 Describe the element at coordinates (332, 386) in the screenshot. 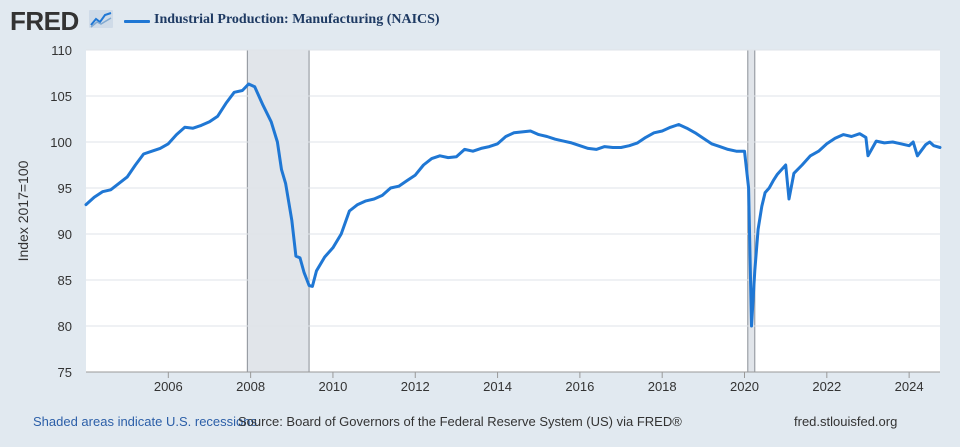

I see `x-tick-label-2010: 2010` at that location.